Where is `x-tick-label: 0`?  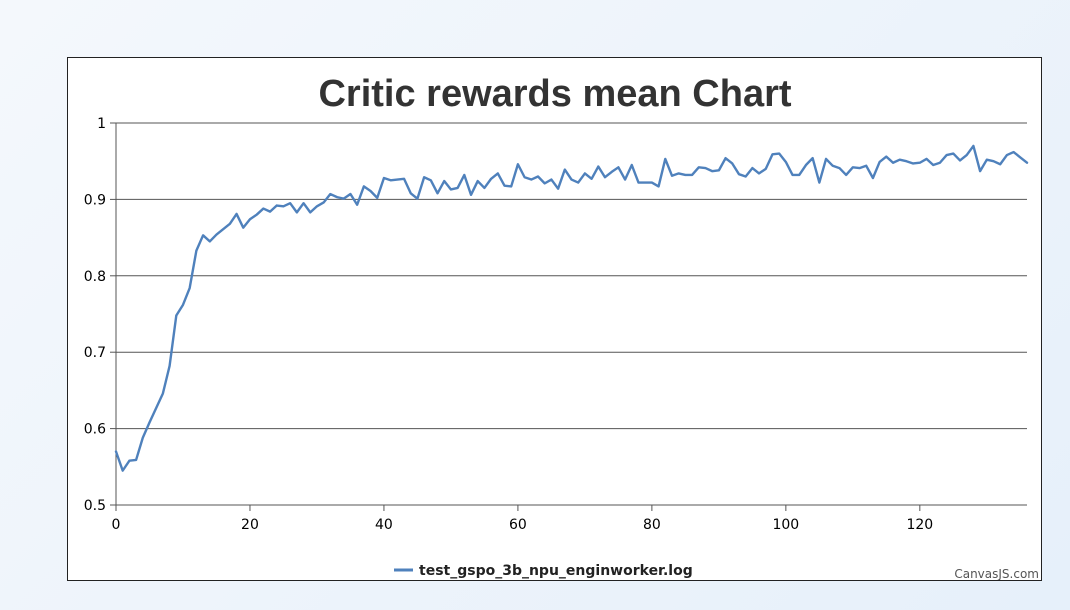 x-tick-label: 0 is located at coordinates (116, 525).